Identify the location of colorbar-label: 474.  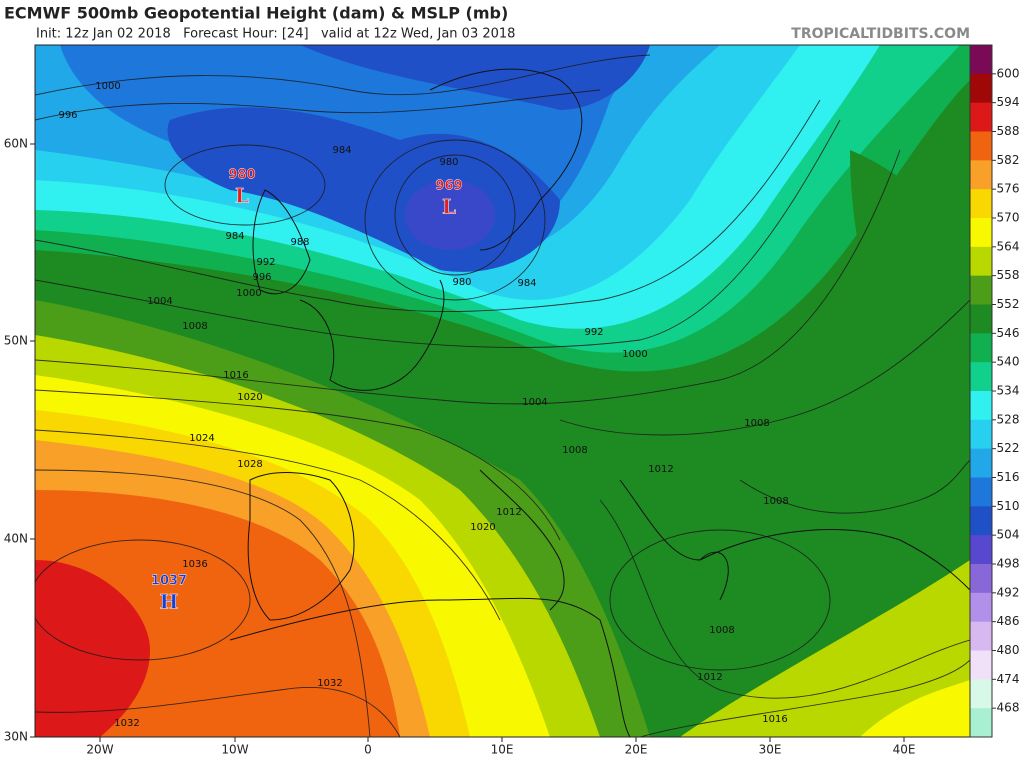
(1008, 679).